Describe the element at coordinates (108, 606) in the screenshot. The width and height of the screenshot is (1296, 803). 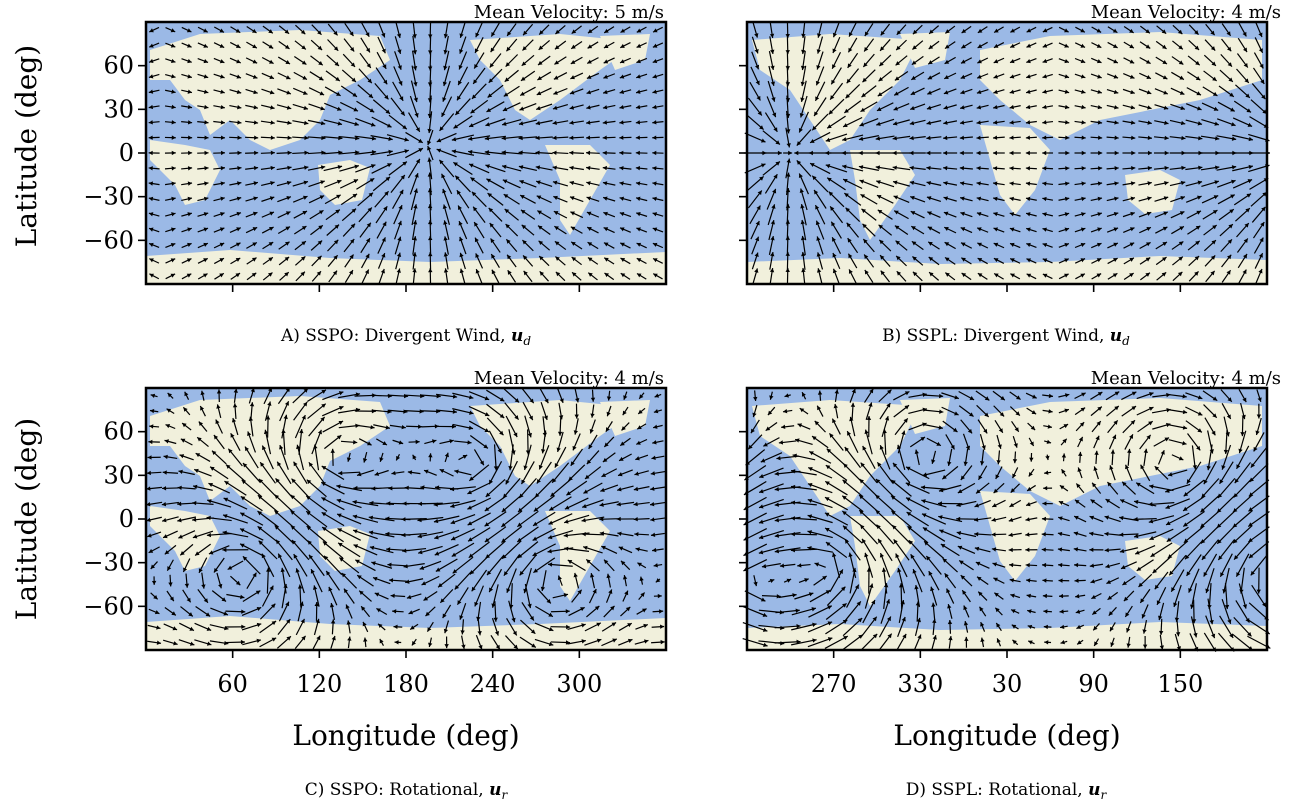
I see `panel-c-ytick-label: −60` at that location.